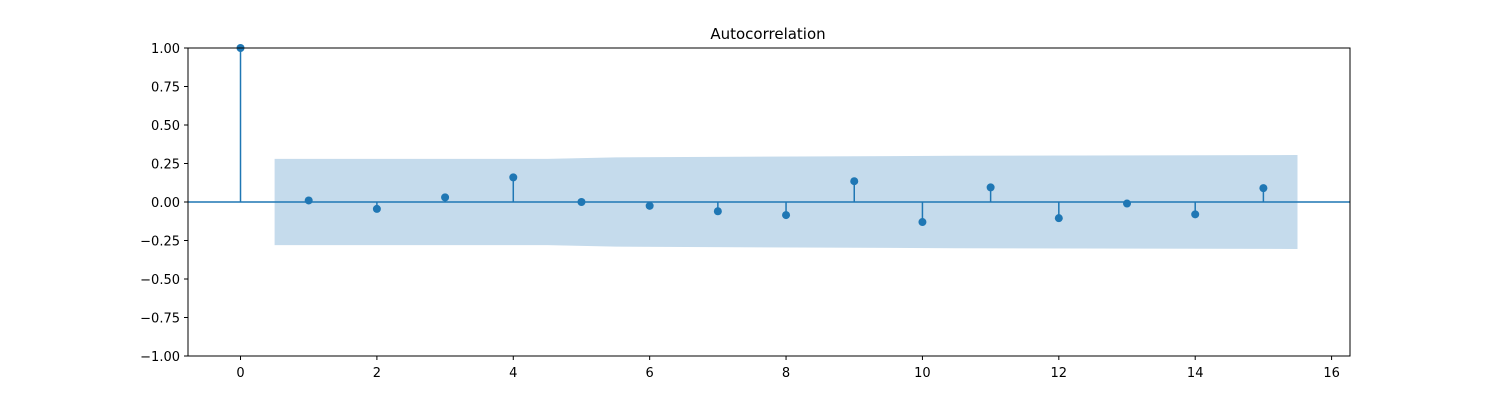  What do you see at coordinates (513, 373) in the screenshot?
I see `x-tick-label: 4` at bounding box center [513, 373].